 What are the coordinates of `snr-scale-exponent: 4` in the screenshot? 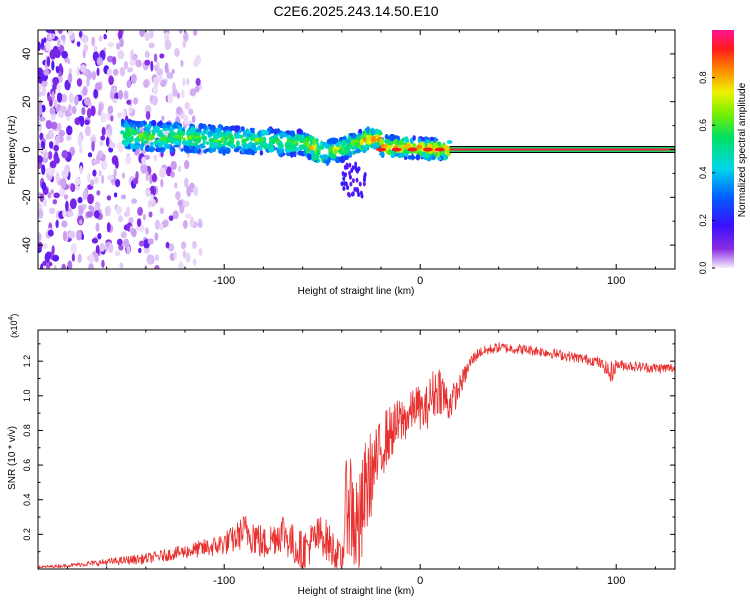 It's located at (11, 318).